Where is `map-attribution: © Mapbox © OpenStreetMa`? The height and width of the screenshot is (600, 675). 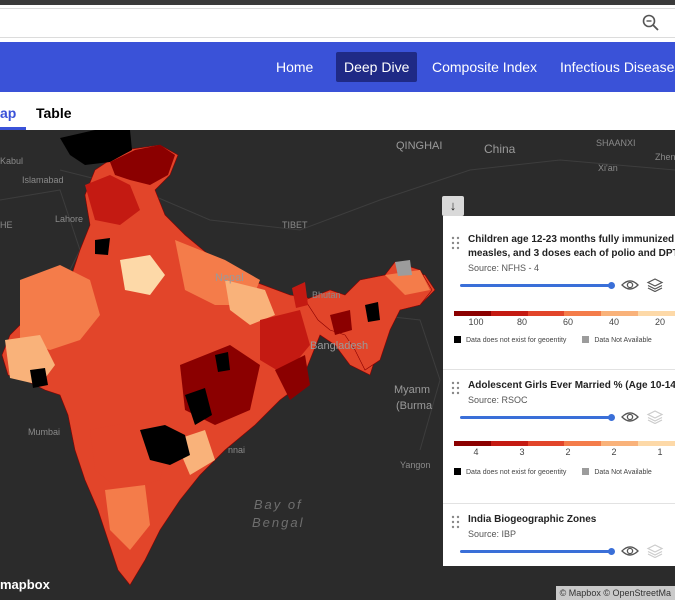 map-attribution: © Mapbox © OpenStreetMa is located at coordinates (615, 593).